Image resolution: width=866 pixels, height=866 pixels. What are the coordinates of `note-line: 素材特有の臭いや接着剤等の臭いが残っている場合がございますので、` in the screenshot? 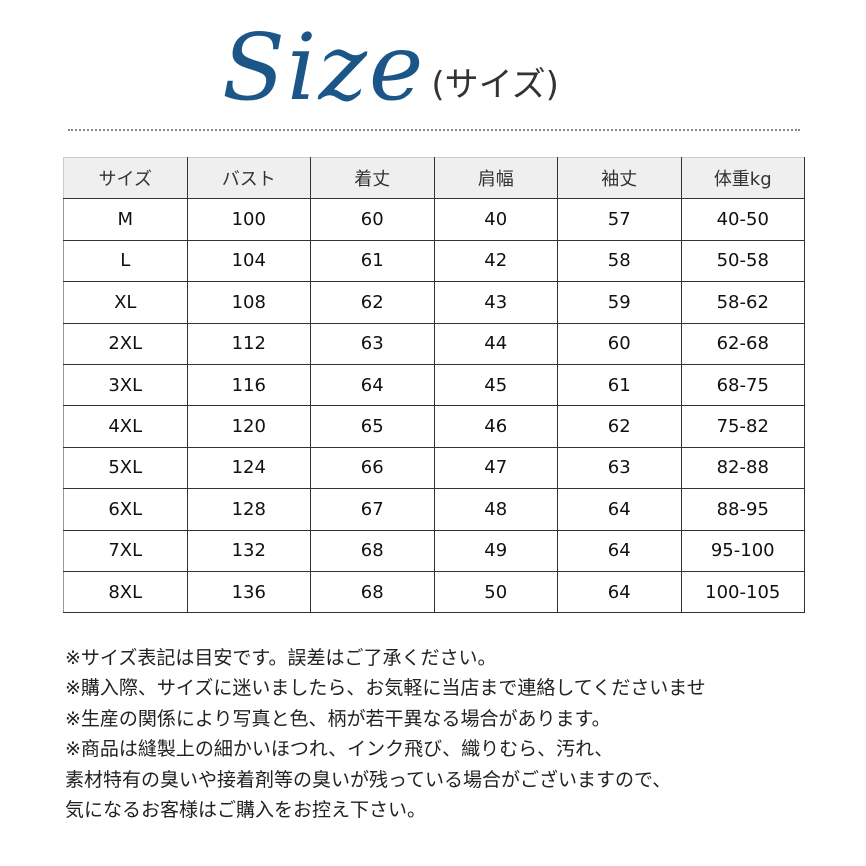 It's located at (368, 779).